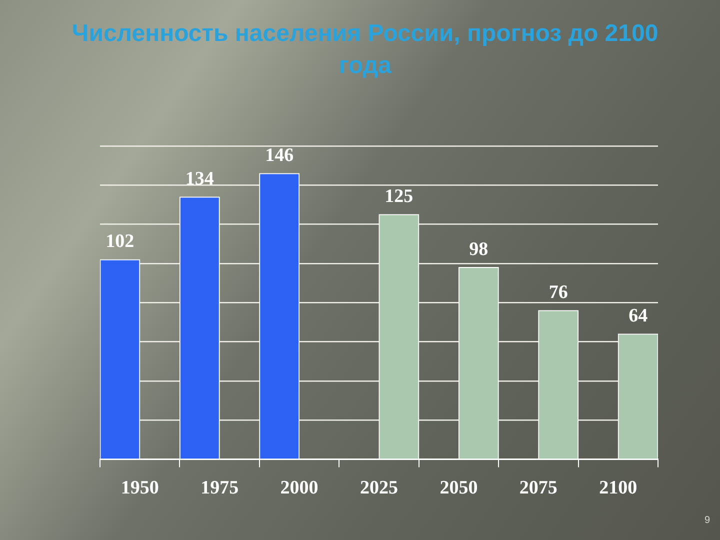 This screenshot has height=540, width=720. What do you see at coordinates (558, 292) in the screenshot?
I see `data-label: 76` at bounding box center [558, 292].